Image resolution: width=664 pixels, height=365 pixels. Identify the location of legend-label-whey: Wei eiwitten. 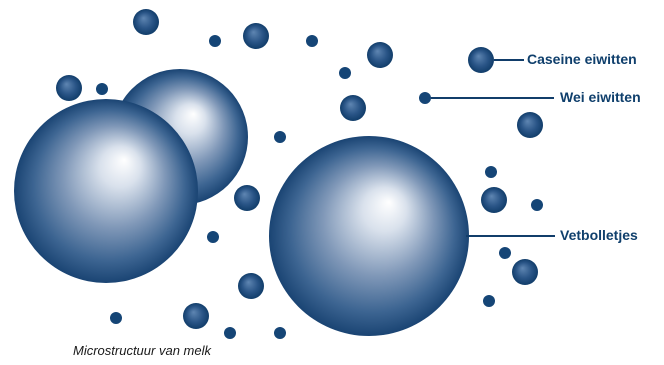
(600, 97).